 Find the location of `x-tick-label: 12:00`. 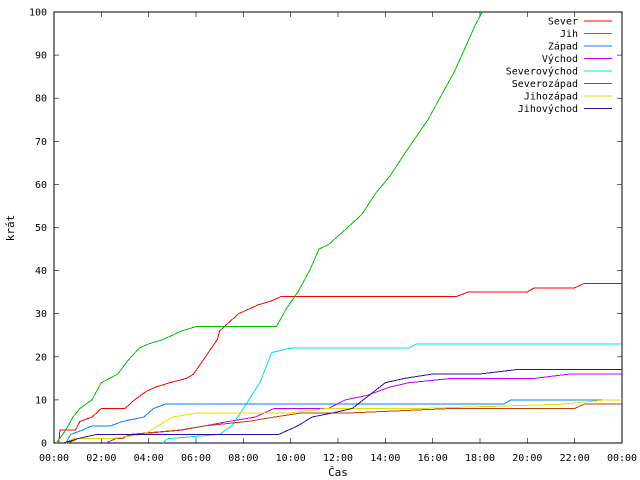

x-tick-label: 12:00 is located at coordinates (338, 458).